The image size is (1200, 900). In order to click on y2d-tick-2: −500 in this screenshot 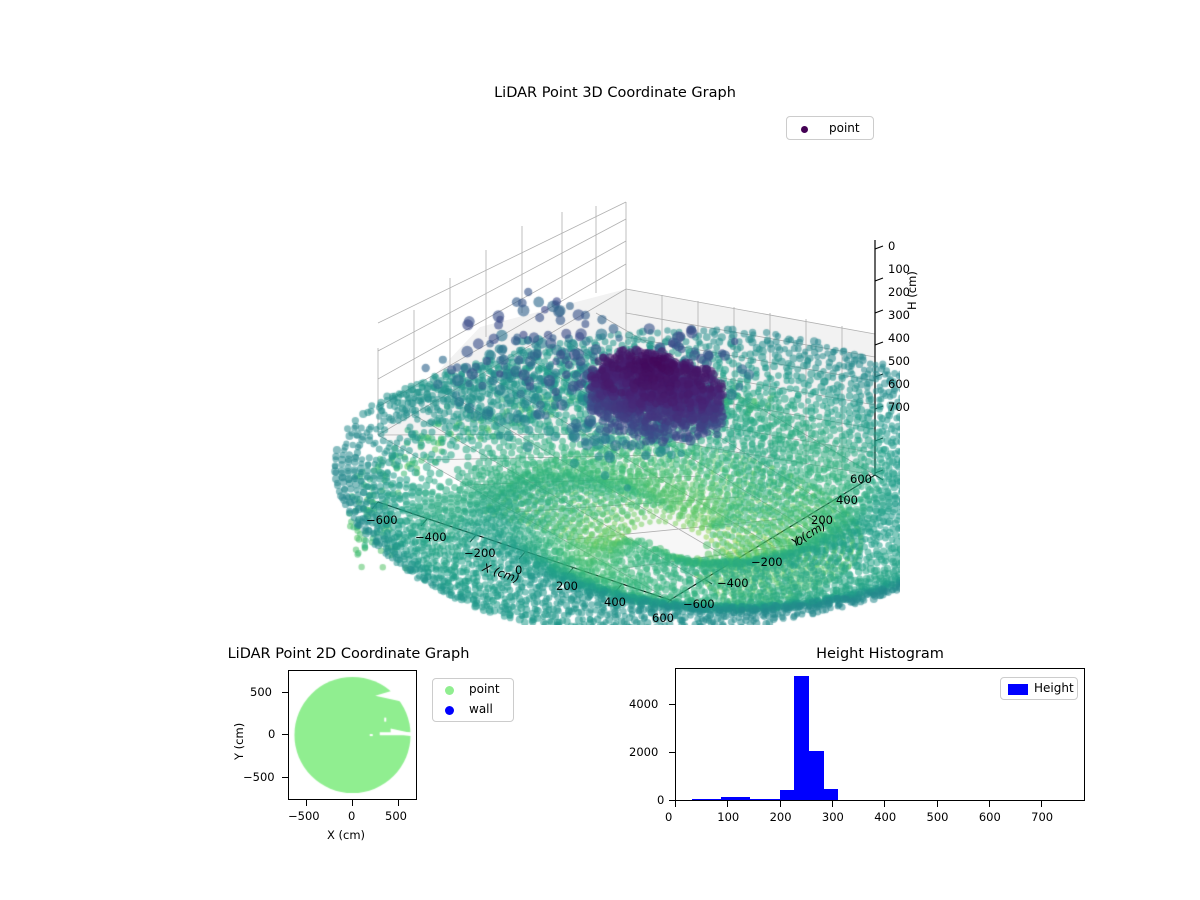, I will do `click(259, 777)`.